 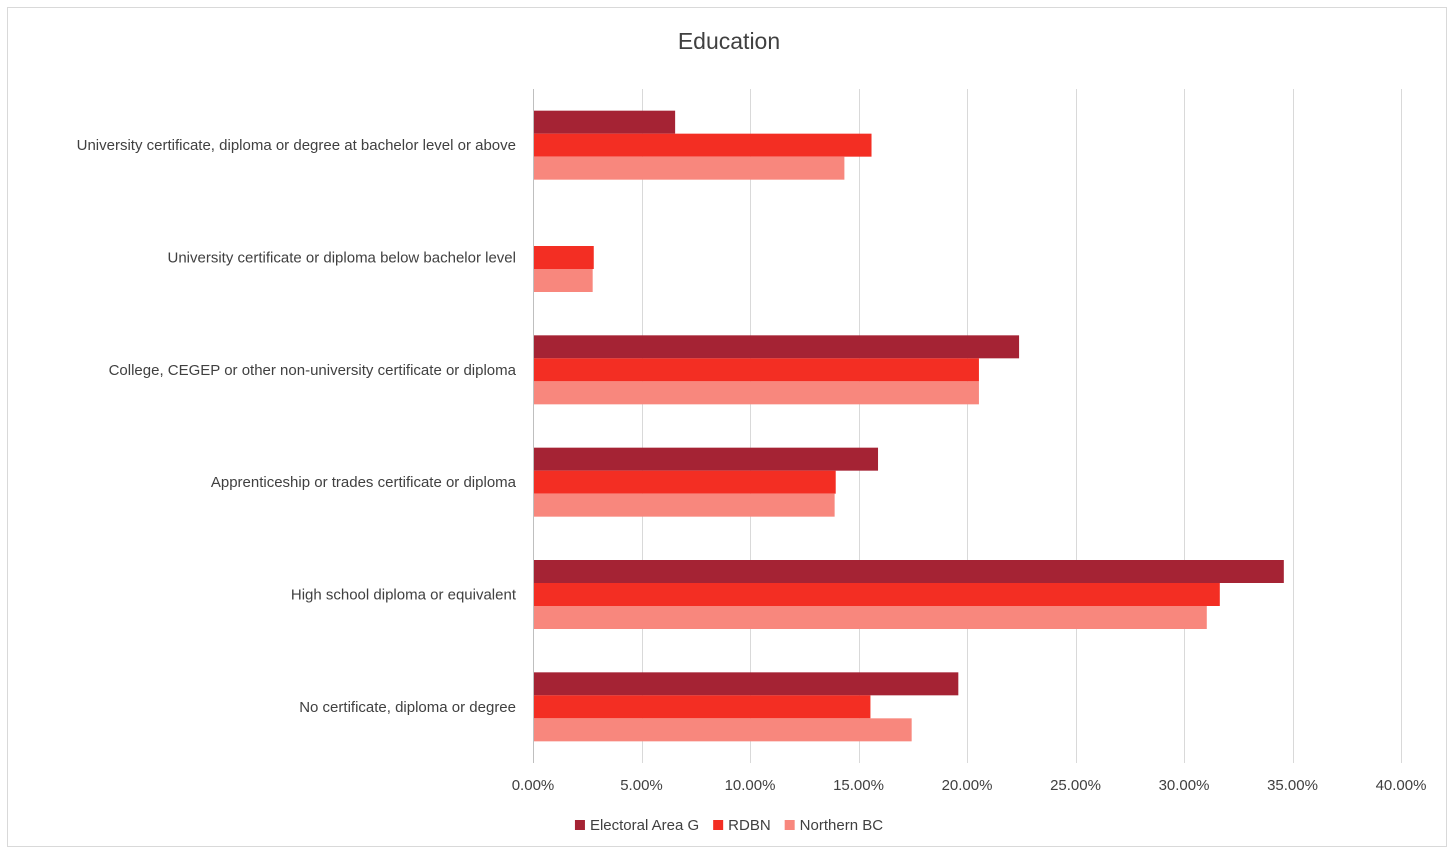 I want to click on x-tick-label: 0.00%, so click(x=533, y=785).